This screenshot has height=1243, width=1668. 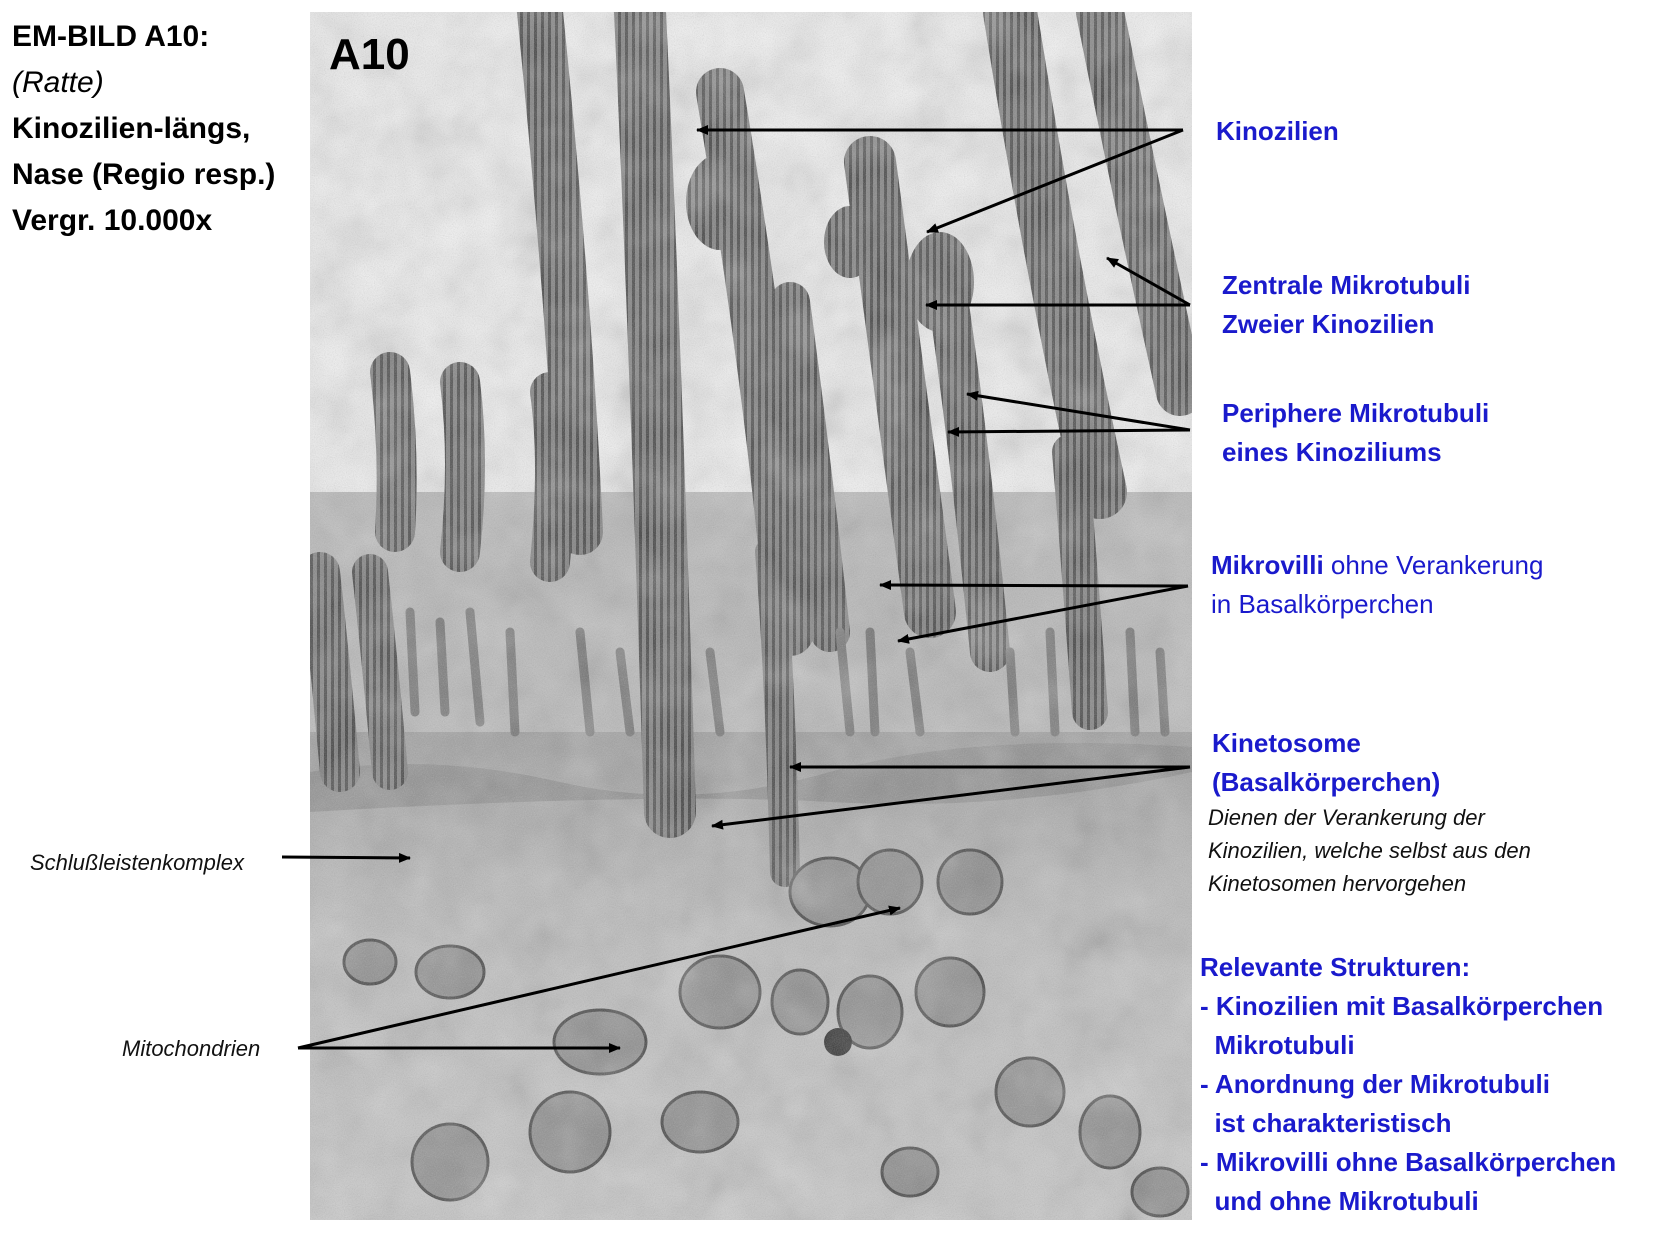 I want to click on relevant-line: - Anordnung der Mikrotubuli, so click(x=1375, y=1084).